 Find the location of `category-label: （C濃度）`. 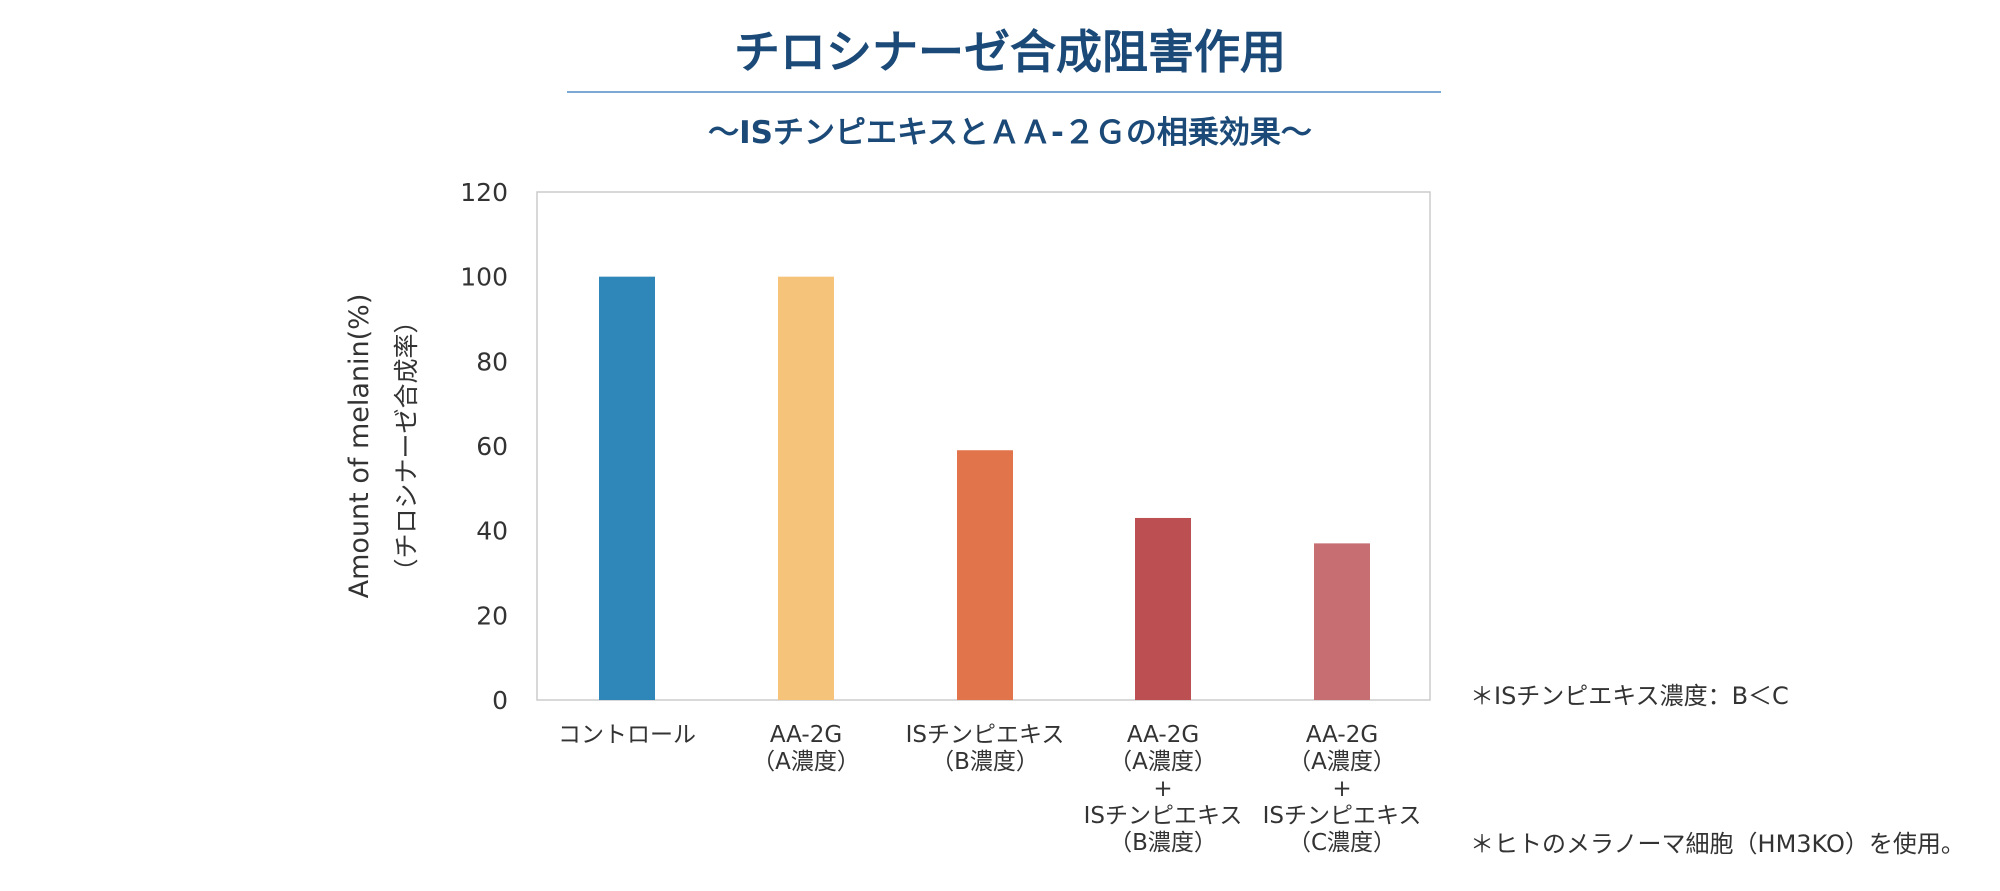

category-label: （C濃度） is located at coordinates (1342, 843).